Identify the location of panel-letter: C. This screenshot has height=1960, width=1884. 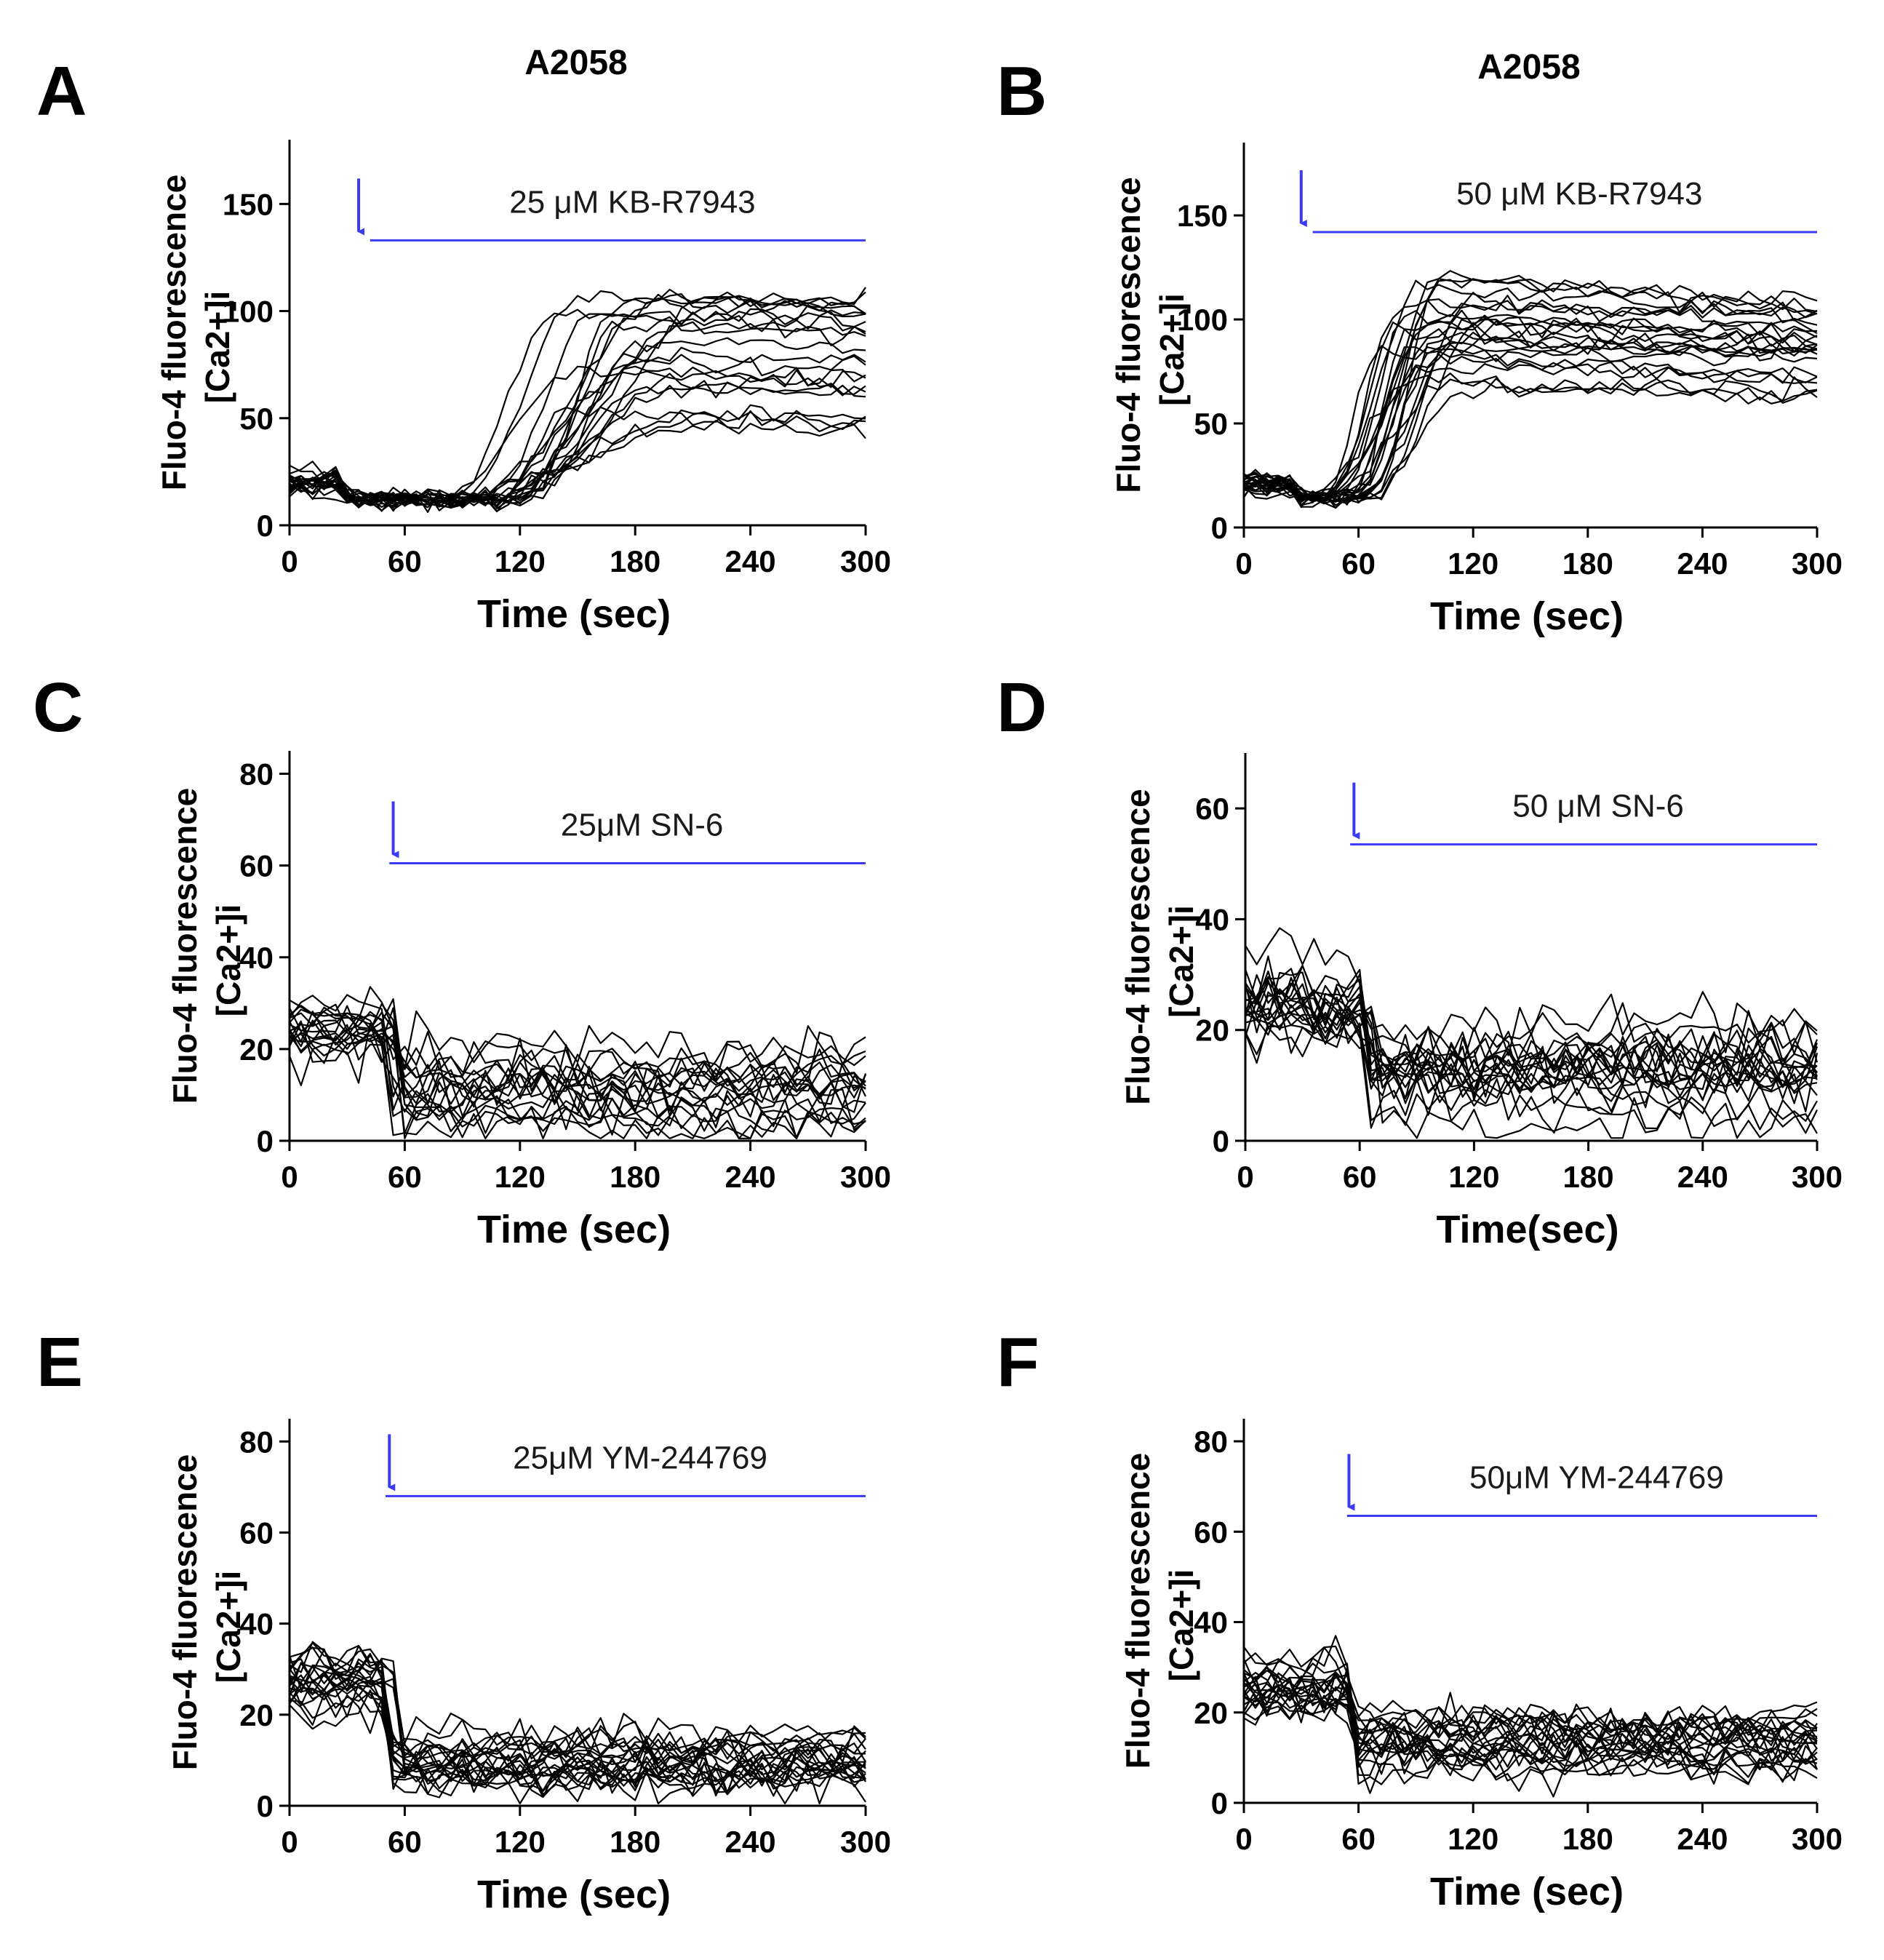
(58, 707).